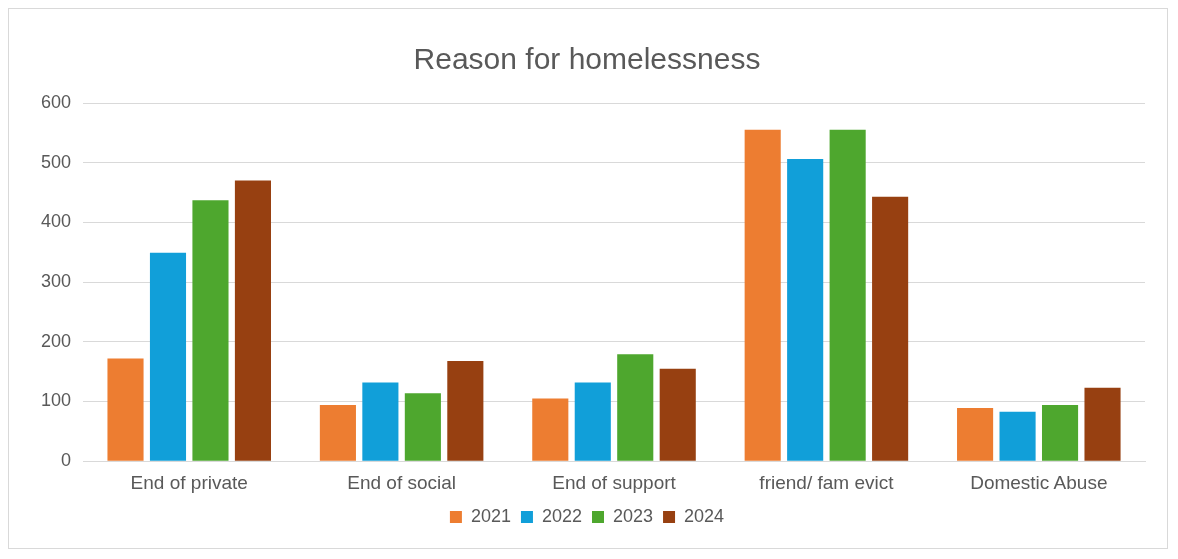  Describe the element at coordinates (56, 400) in the screenshot. I see `y-tick-label: 100` at that location.